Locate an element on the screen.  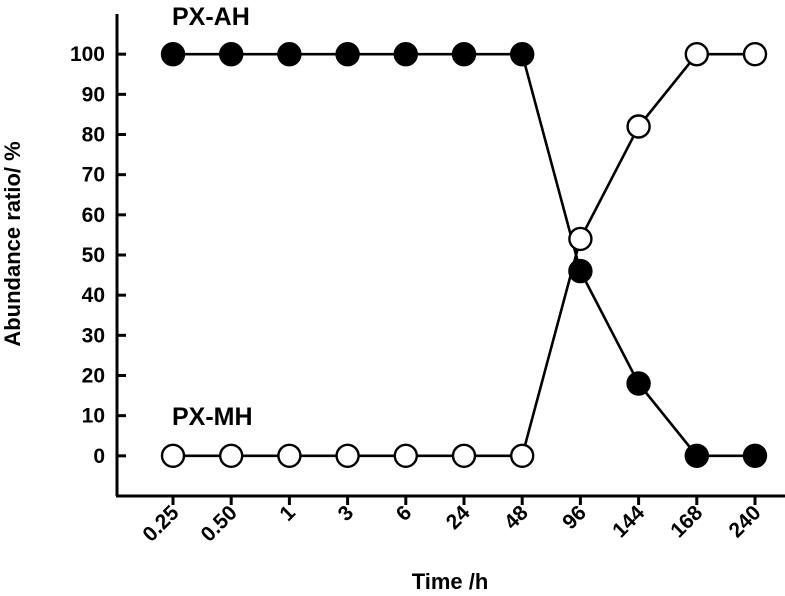
x-tick-label: 240 is located at coordinates (744, 521).